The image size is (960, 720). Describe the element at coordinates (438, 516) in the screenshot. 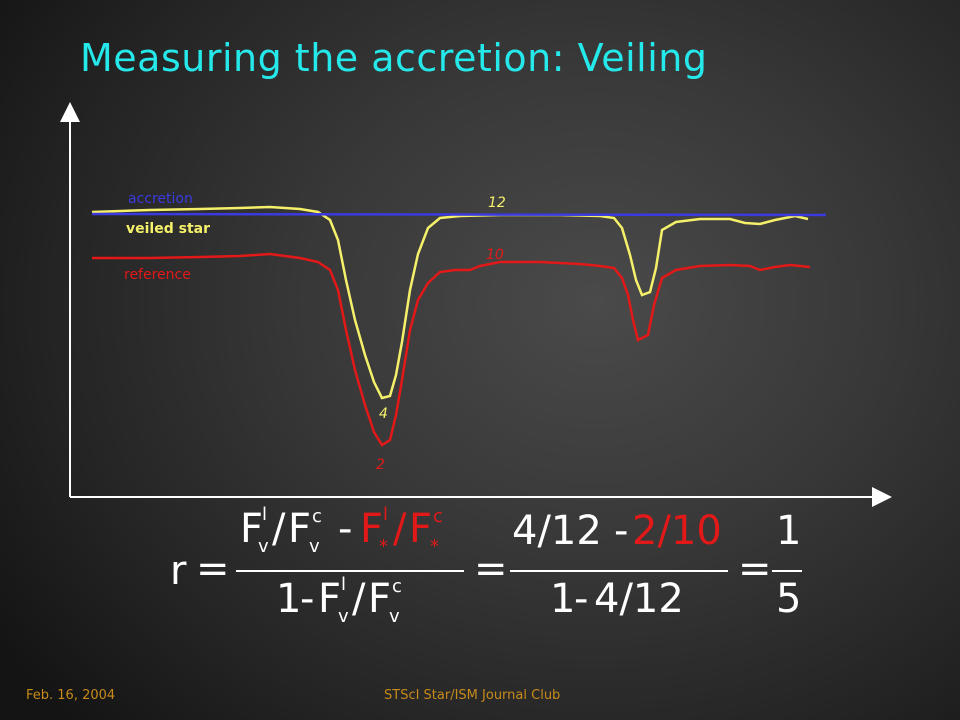

I see `eq1-num-c4: c` at that location.